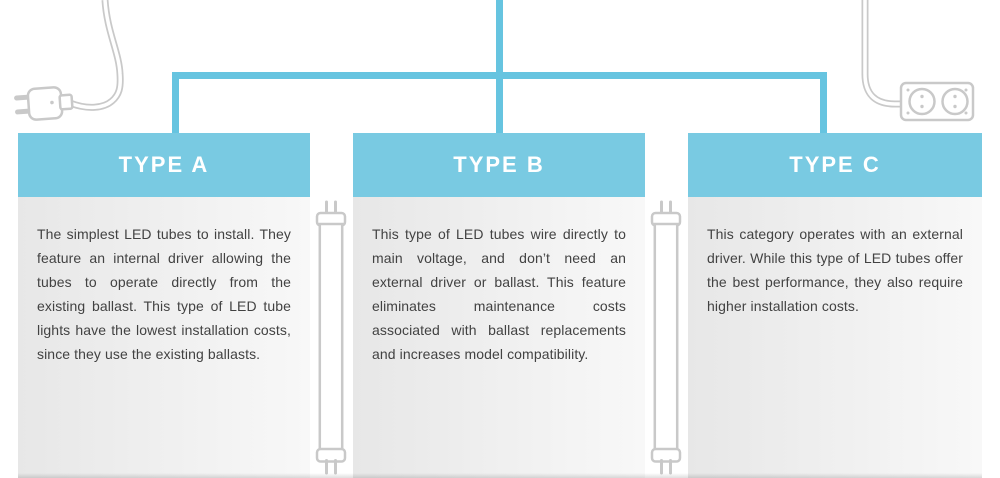 The width and height of the screenshot is (1000, 478). I want to click on card-type-c-header: TYPE C, so click(835, 165).